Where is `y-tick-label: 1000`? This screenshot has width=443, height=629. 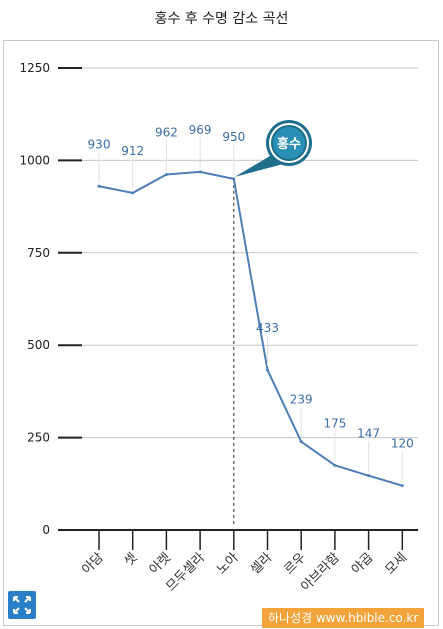 y-tick-label: 1000 is located at coordinates (34, 160).